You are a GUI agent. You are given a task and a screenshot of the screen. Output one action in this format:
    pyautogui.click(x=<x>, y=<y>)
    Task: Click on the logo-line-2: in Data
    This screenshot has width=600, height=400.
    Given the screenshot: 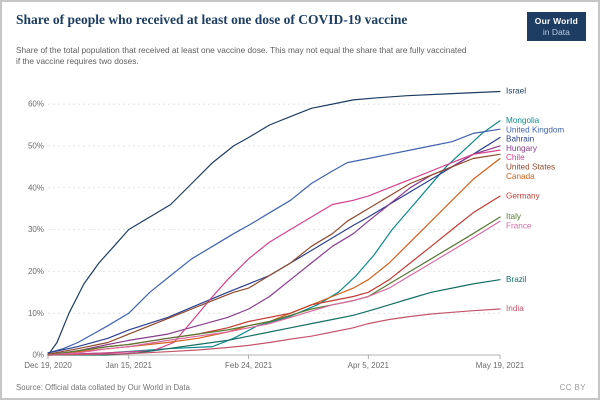 What is the action you would take?
    pyautogui.click(x=556, y=31)
    